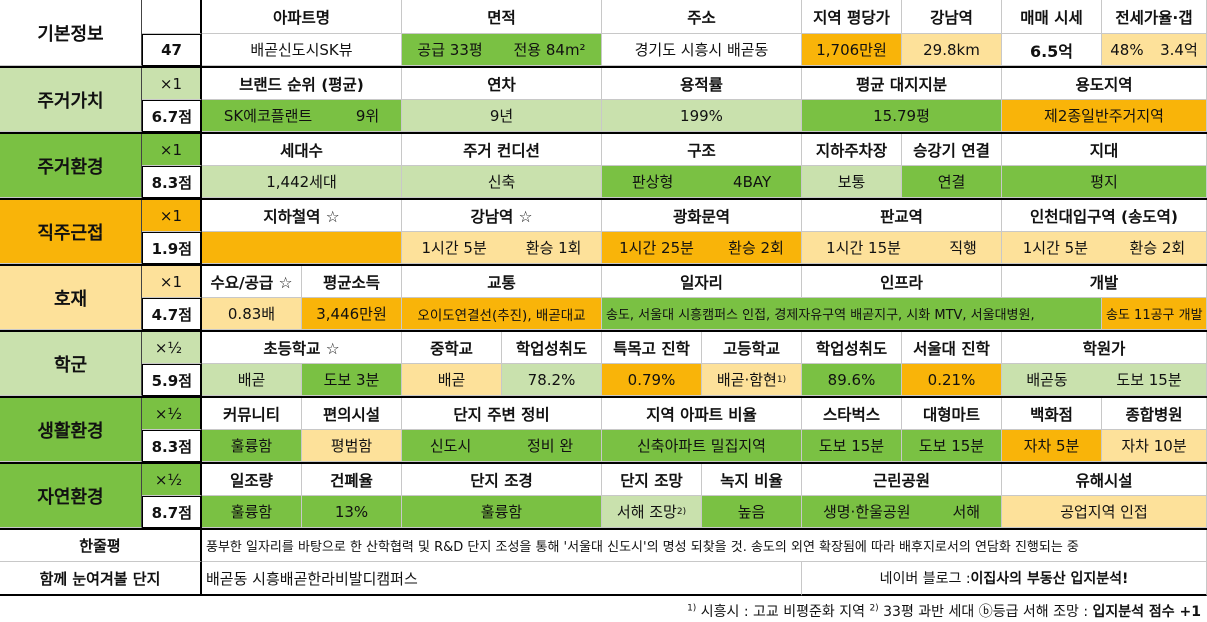 This screenshot has width=1207, height=622. Describe the element at coordinates (71, 496) in the screenshot. I see `section-label-nature-env: 자연환경` at that location.